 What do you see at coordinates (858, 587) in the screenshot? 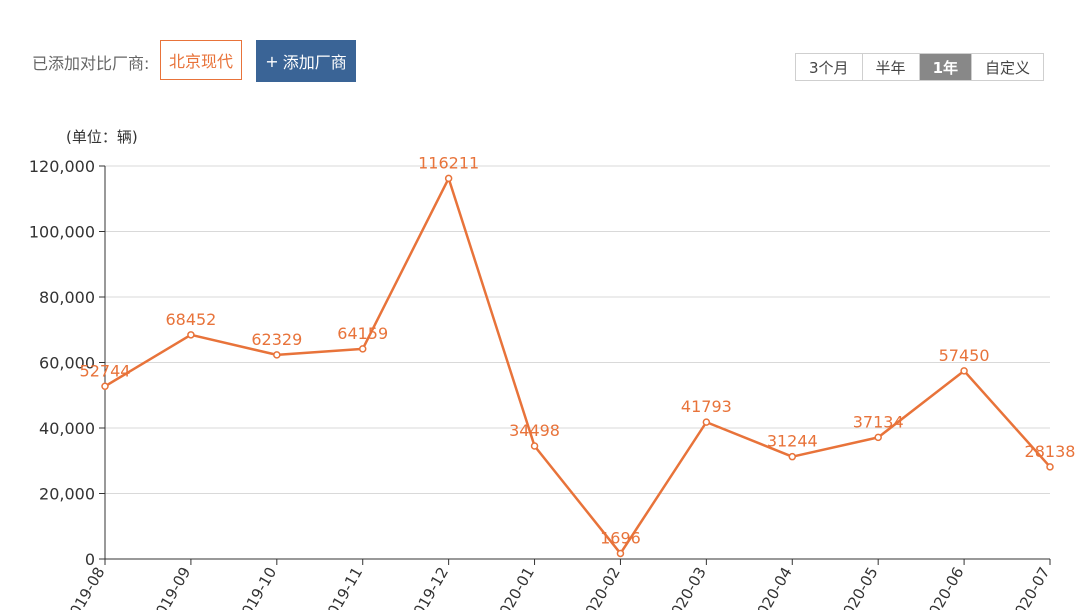
I see `x-tick-label: 2020-05` at bounding box center [858, 587].